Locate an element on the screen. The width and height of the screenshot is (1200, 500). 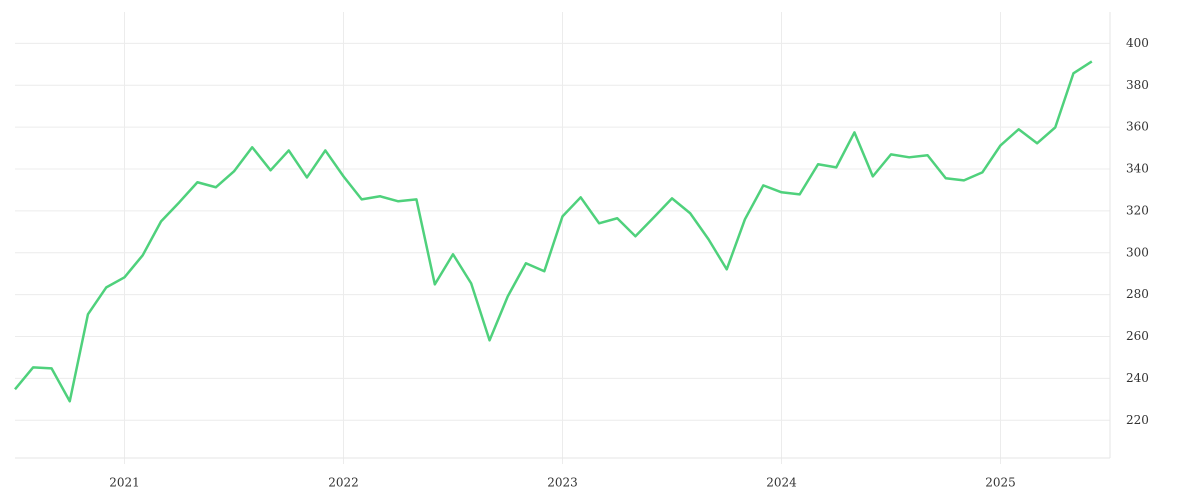
y-tick-label: 260 is located at coordinates (1137, 336).